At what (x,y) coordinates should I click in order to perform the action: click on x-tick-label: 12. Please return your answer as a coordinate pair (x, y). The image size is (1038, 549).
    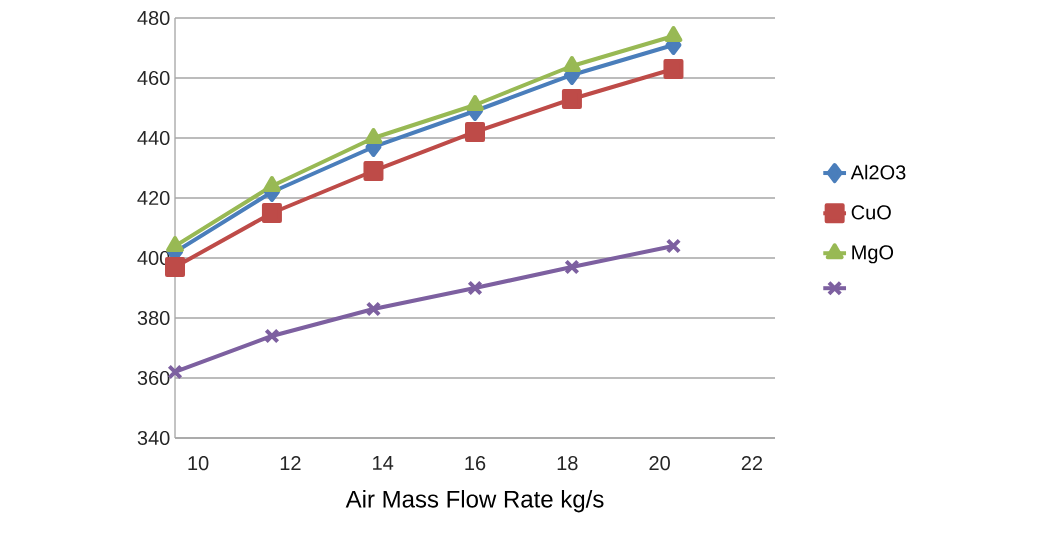
    Looking at the image, I should click on (290, 463).